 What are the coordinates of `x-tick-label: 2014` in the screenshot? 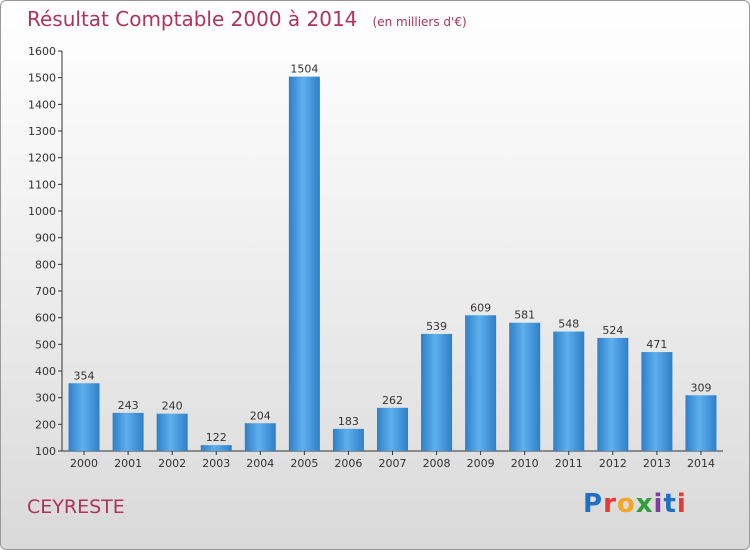 It's located at (701, 463).